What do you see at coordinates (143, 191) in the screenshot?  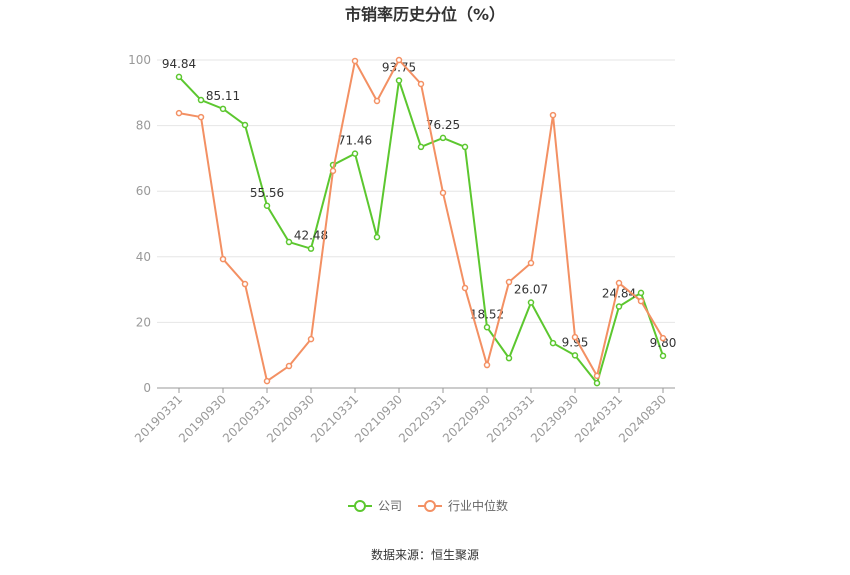 I see `y-tick-label: 60` at bounding box center [143, 191].